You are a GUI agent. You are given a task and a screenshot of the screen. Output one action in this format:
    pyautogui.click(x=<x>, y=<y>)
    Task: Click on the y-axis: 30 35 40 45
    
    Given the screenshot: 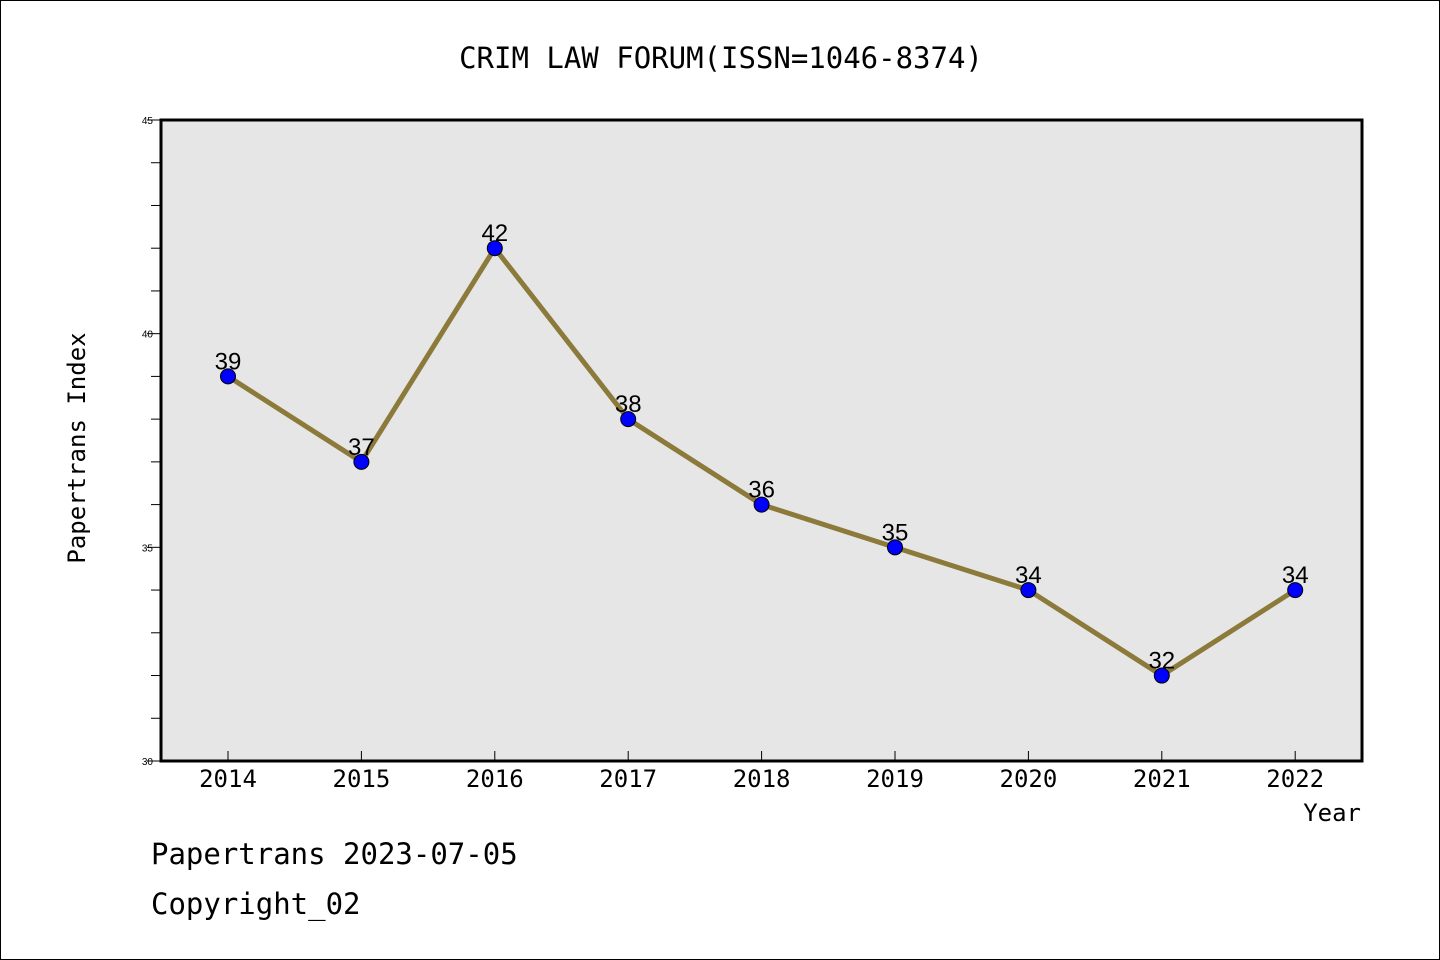 What is the action you would take?
    pyautogui.click(x=151, y=442)
    